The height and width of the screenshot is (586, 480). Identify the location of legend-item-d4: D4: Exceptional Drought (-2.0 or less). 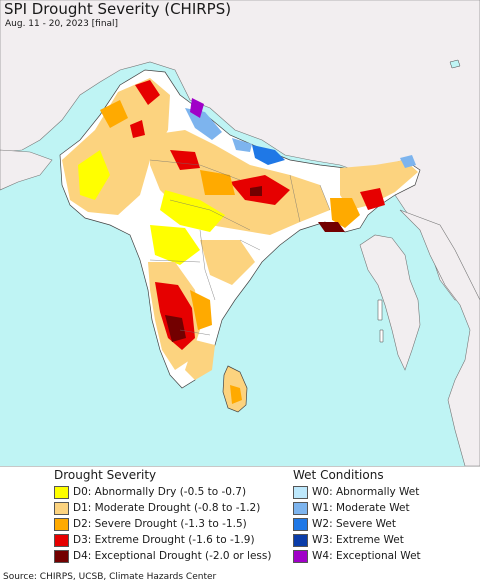
(169, 556).